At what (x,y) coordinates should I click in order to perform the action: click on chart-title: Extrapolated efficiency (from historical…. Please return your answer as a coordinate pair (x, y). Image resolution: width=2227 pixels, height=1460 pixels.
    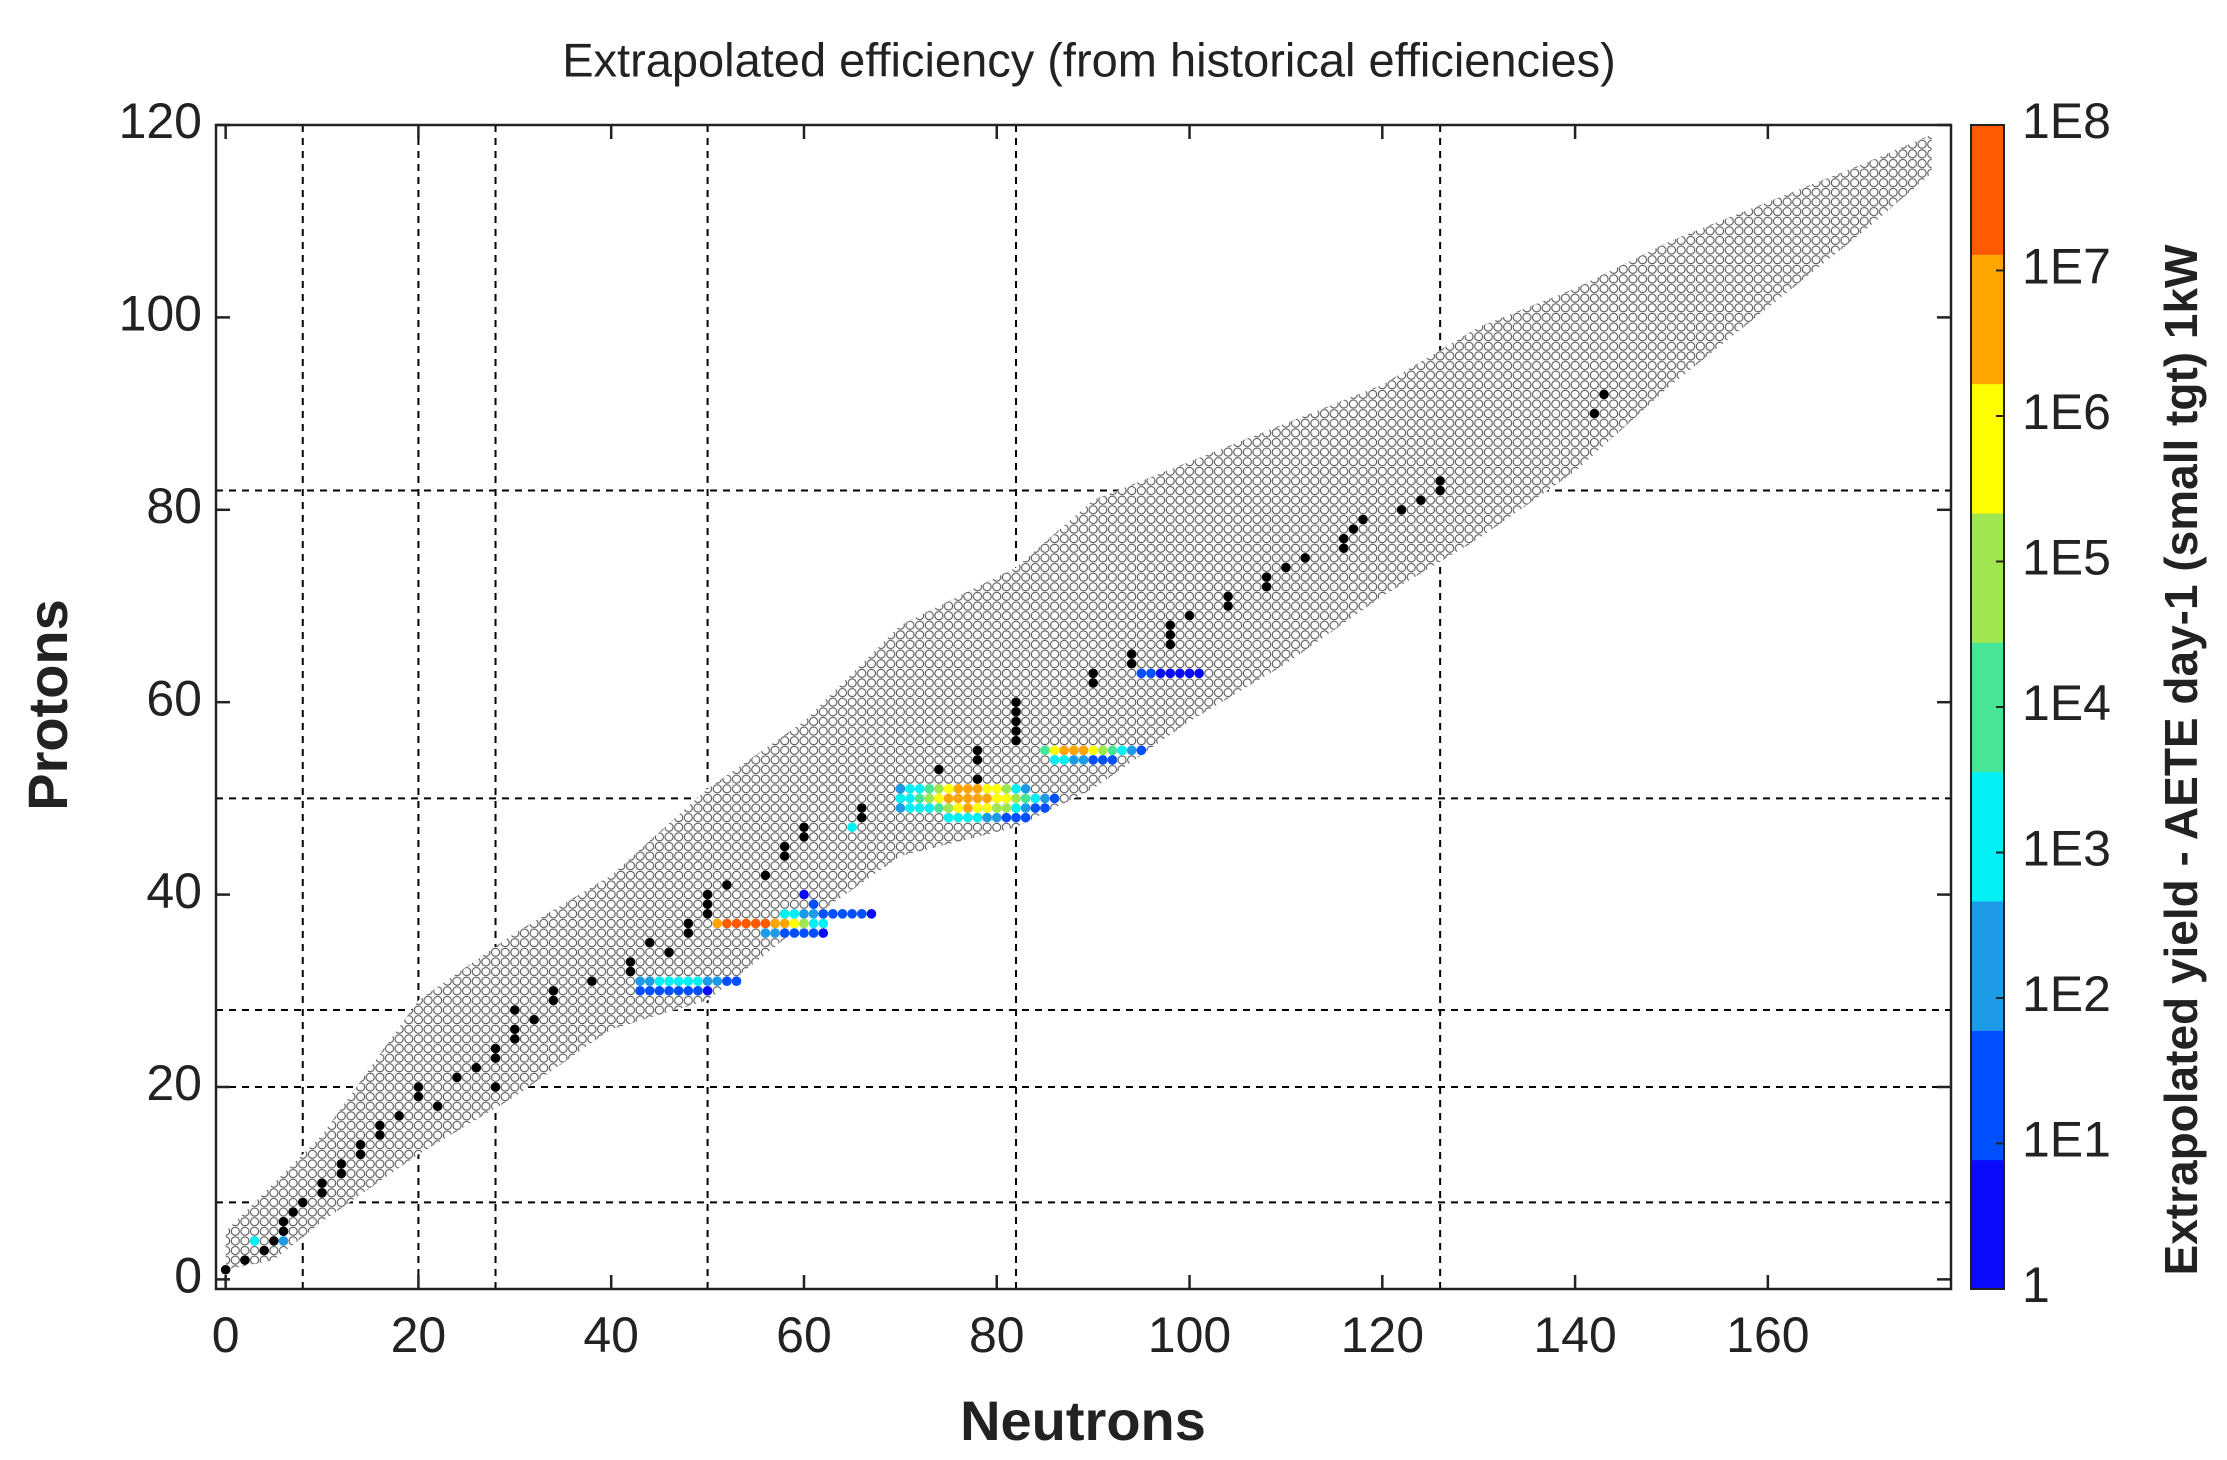
    Looking at the image, I should click on (1089, 59).